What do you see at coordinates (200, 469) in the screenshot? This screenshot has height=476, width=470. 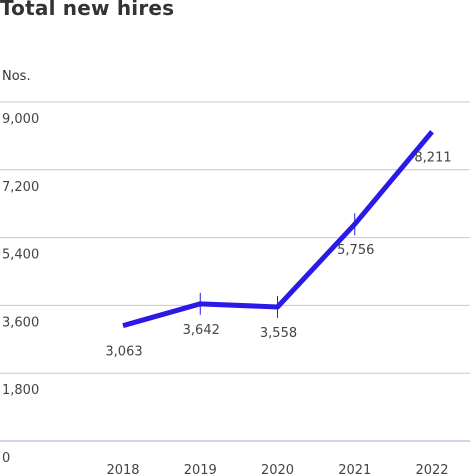 I see `x-tick-label: 2019` at bounding box center [200, 469].